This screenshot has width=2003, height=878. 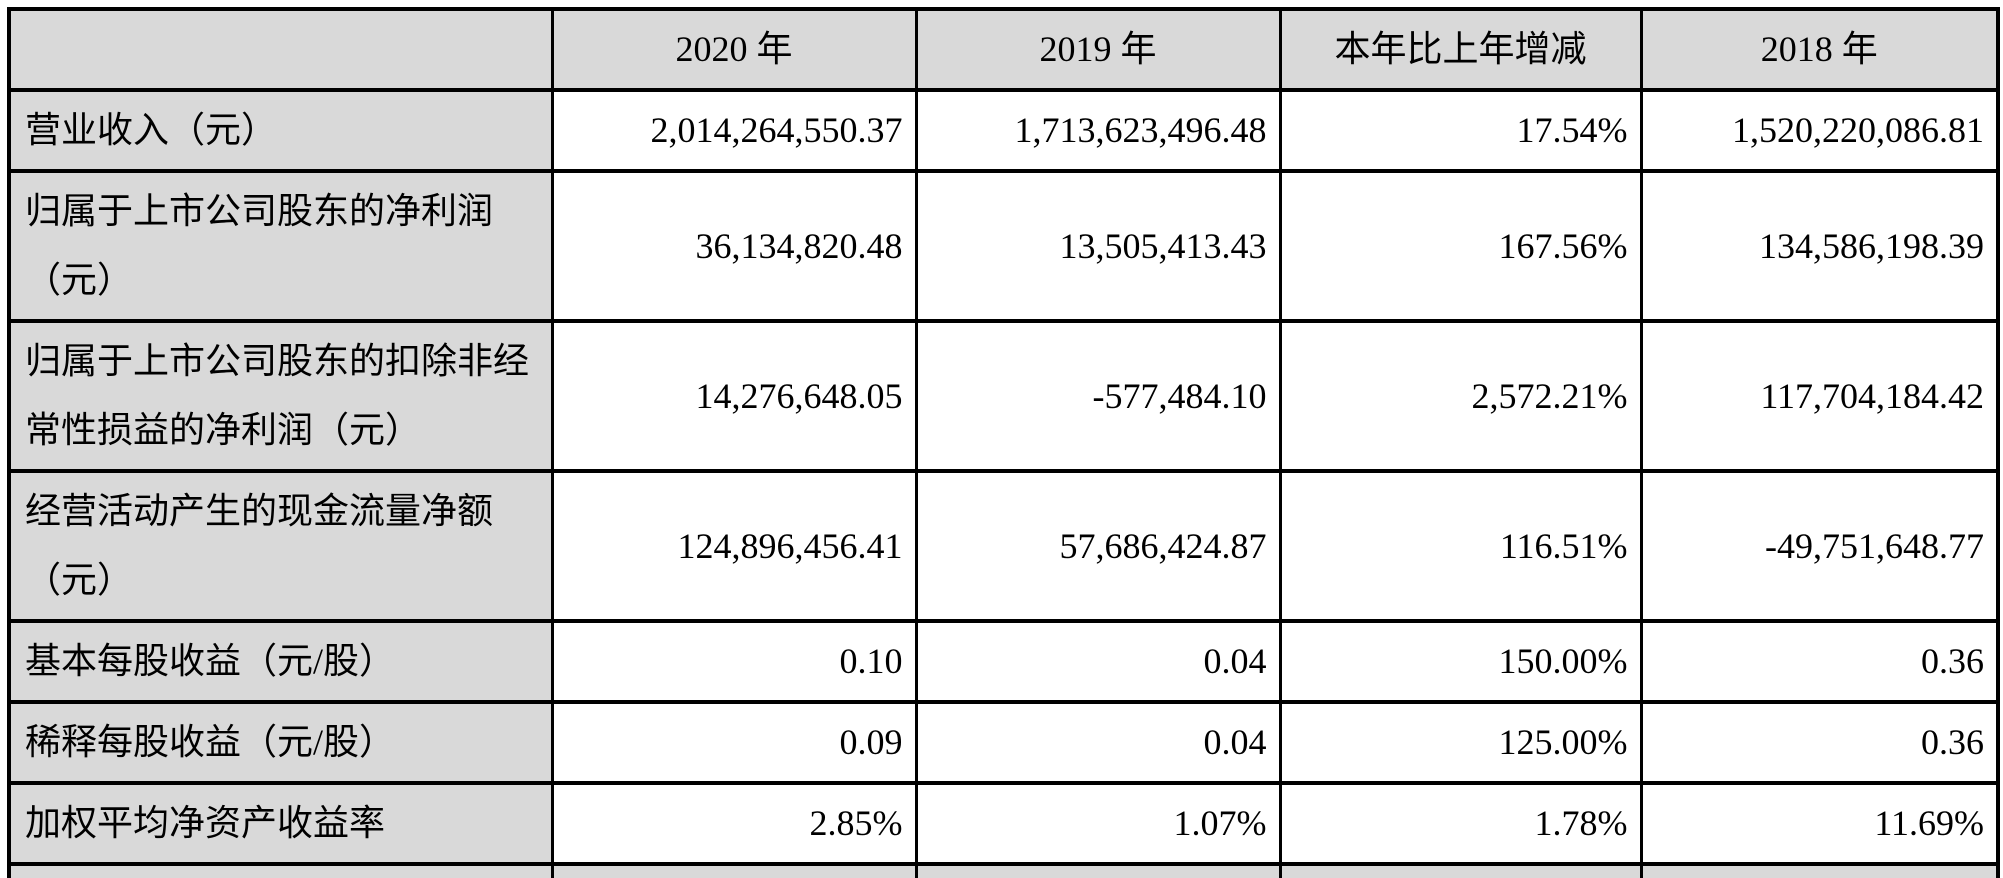 I want to click on row-label: 经营活动产生的现金流量净额 （元）, so click(x=280, y=546).